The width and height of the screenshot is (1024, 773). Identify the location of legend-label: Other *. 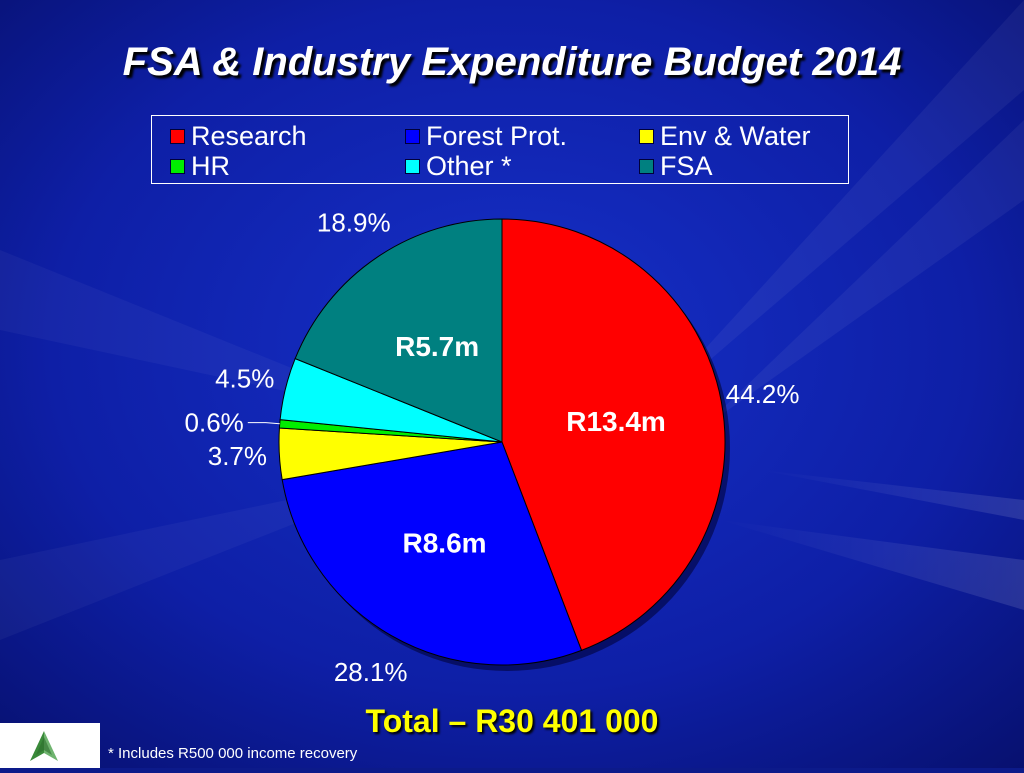
(469, 165).